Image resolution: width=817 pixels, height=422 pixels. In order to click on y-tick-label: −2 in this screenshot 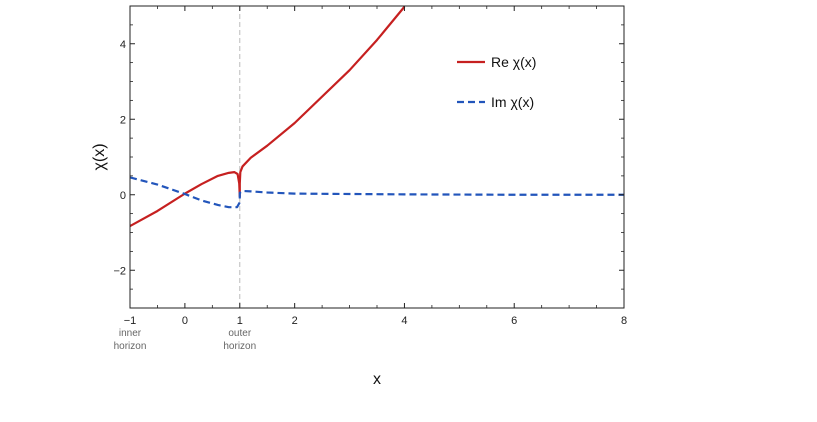, I will do `click(119, 271)`.